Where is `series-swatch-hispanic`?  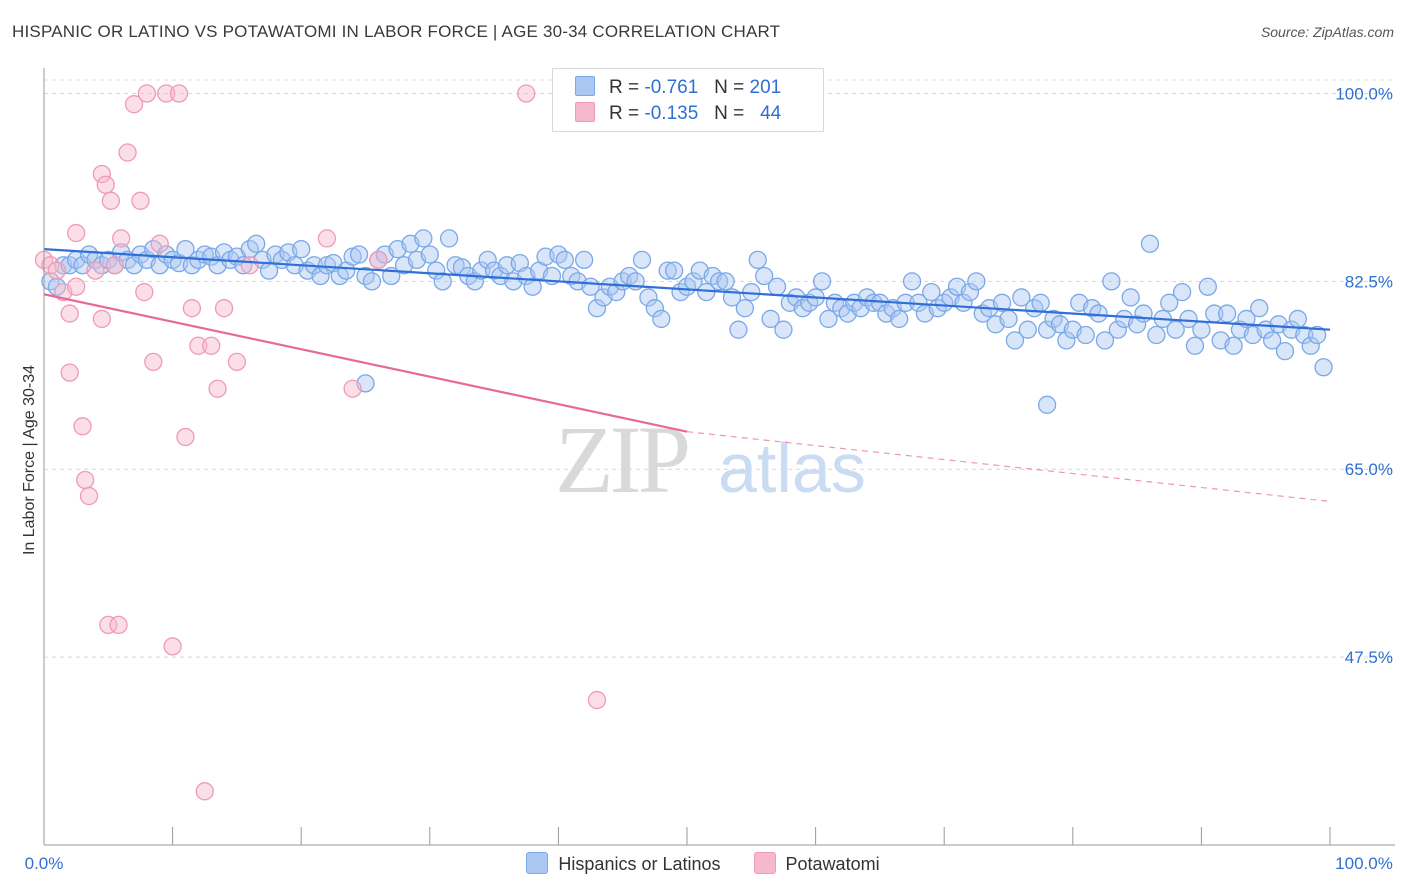
series-swatch-hispanic is located at coordinates (537, 863).